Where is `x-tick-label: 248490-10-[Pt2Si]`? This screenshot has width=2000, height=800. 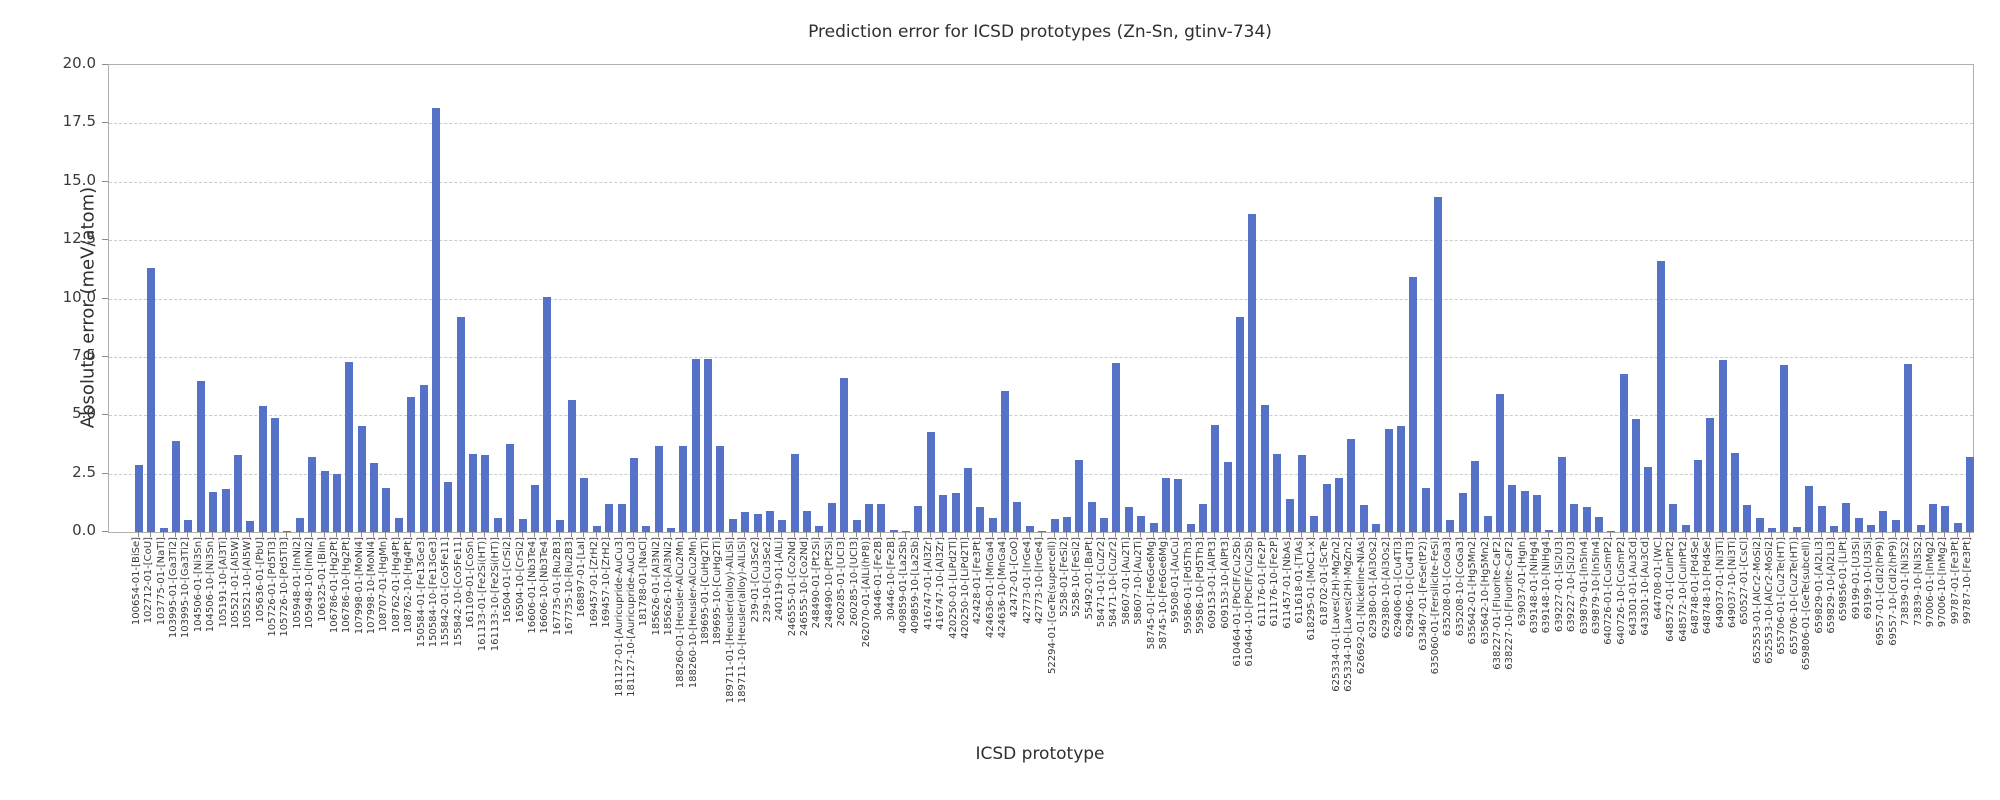 x-tick-label: 248490-10-[Pt2Si] is located at coordinates (829, 583).